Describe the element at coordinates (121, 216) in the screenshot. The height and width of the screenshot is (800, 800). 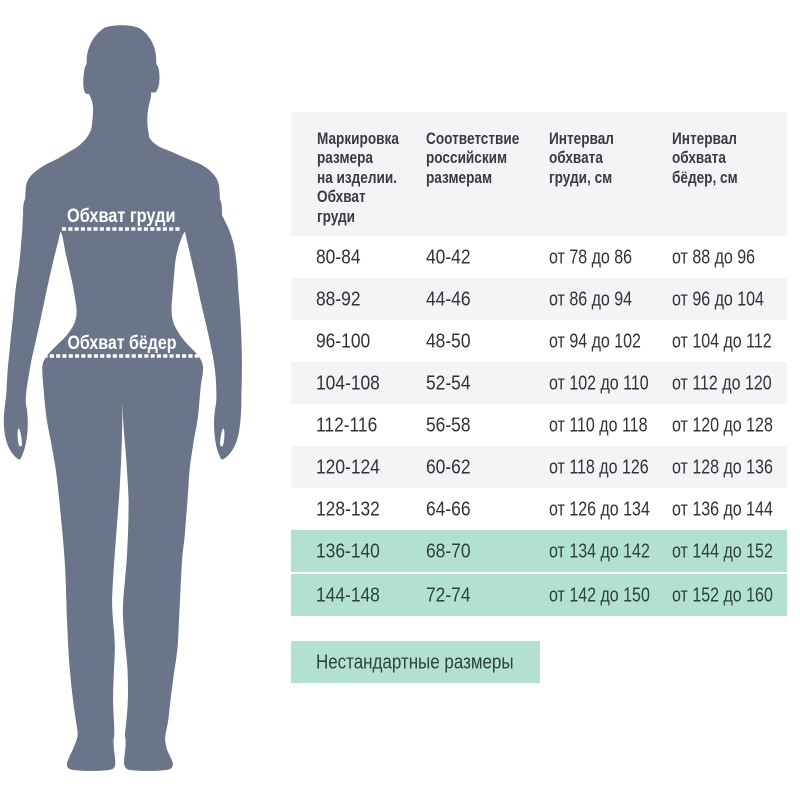
I see `svg-text: Обхват груди` at that location.